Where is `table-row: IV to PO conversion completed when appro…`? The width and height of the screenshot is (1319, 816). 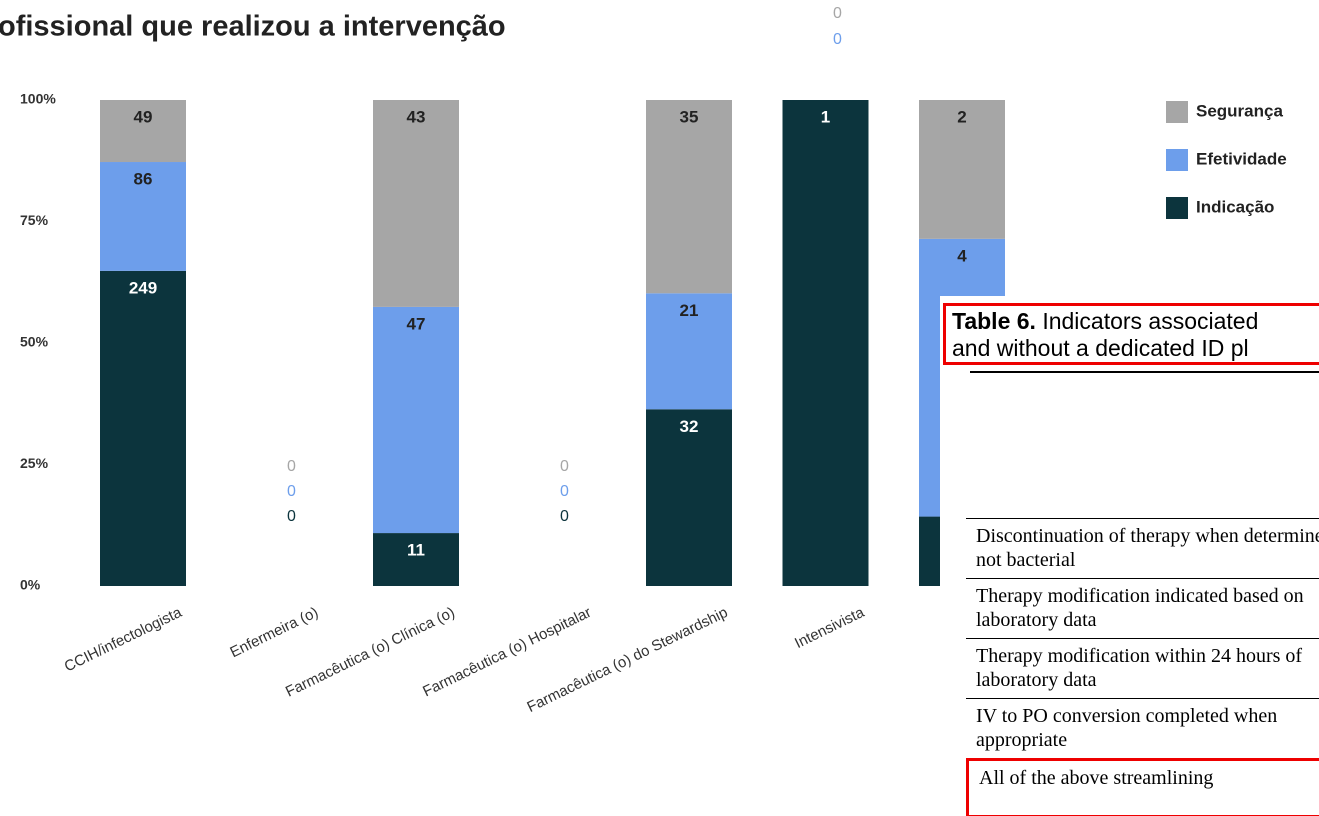
table-row: IV to PO conversion completed when appro… is located at coordinates (1142, 728).